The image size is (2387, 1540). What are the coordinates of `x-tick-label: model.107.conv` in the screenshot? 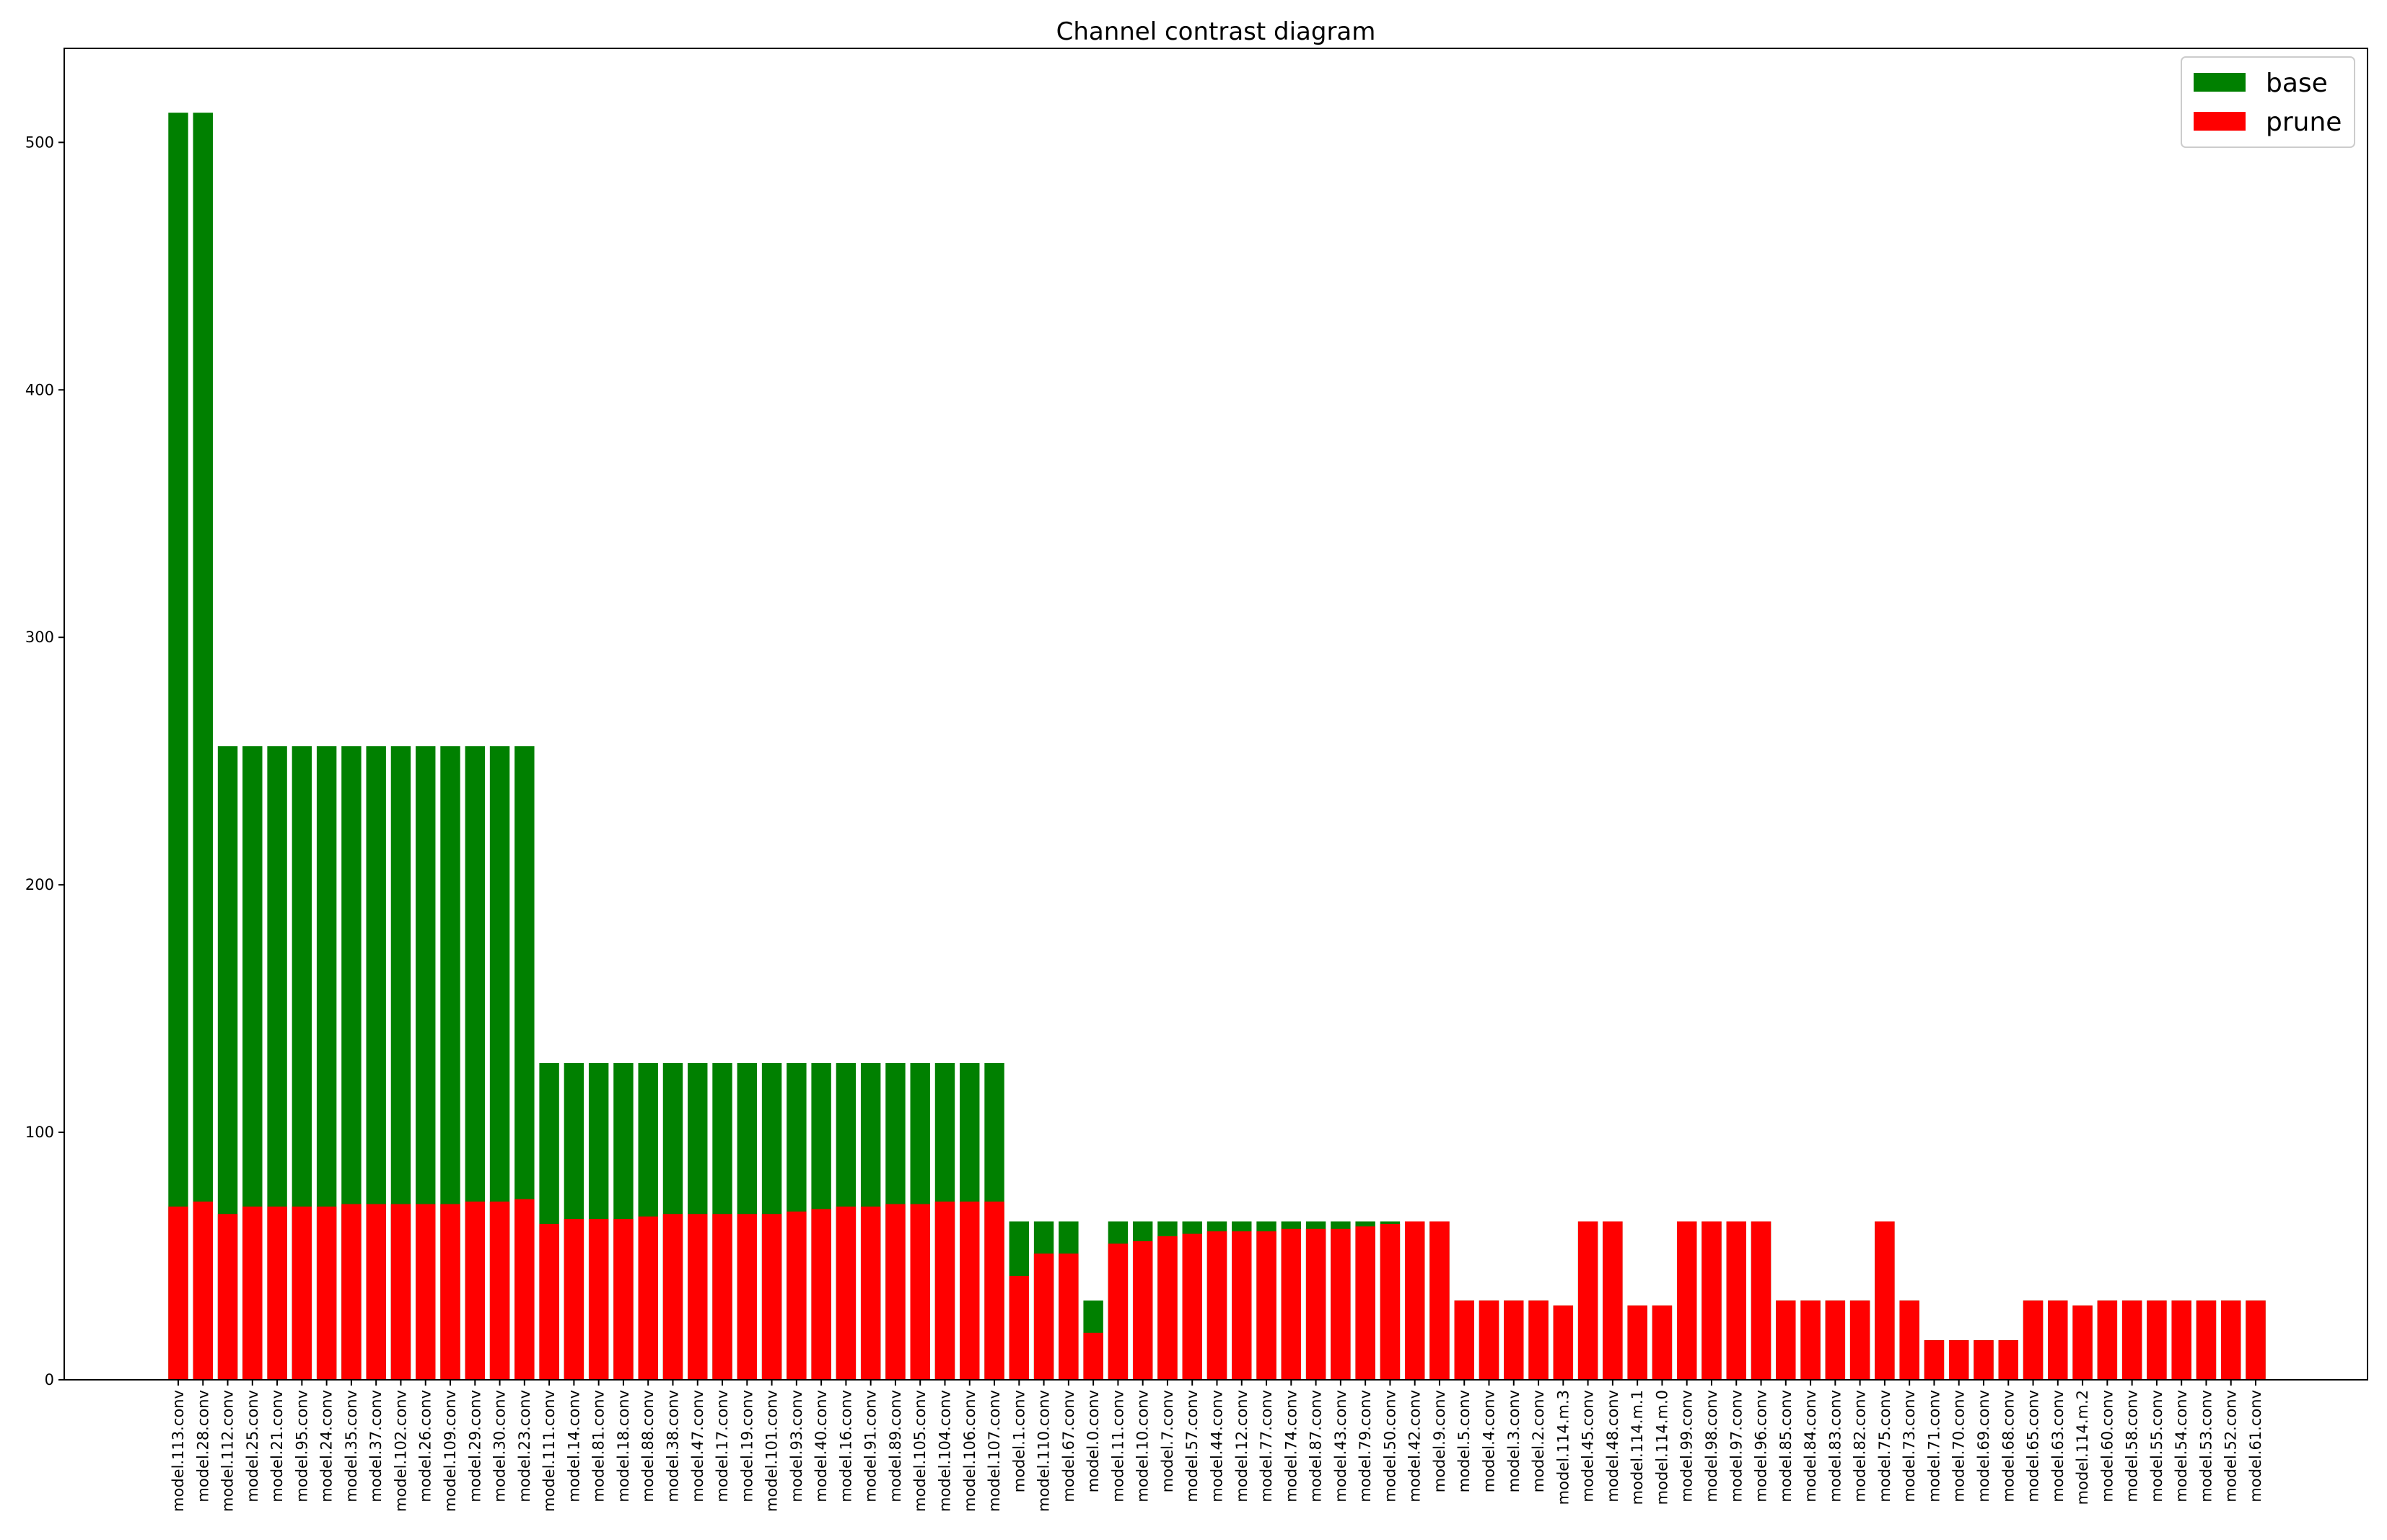 It's located at (994, 1451).